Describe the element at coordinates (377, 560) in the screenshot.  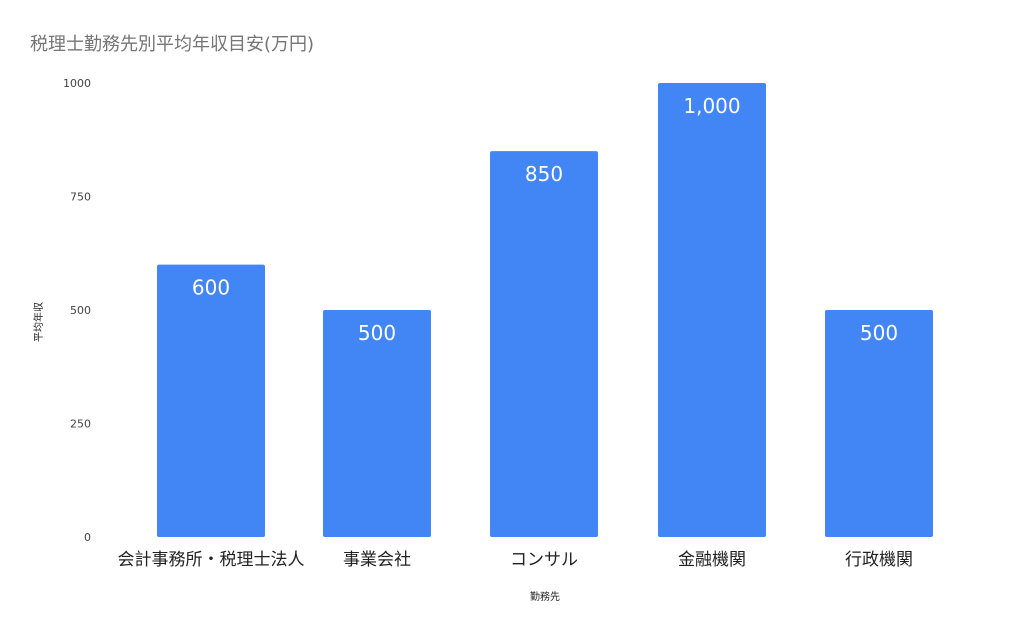
I see `x-tick-label: 事業会社` at that location.